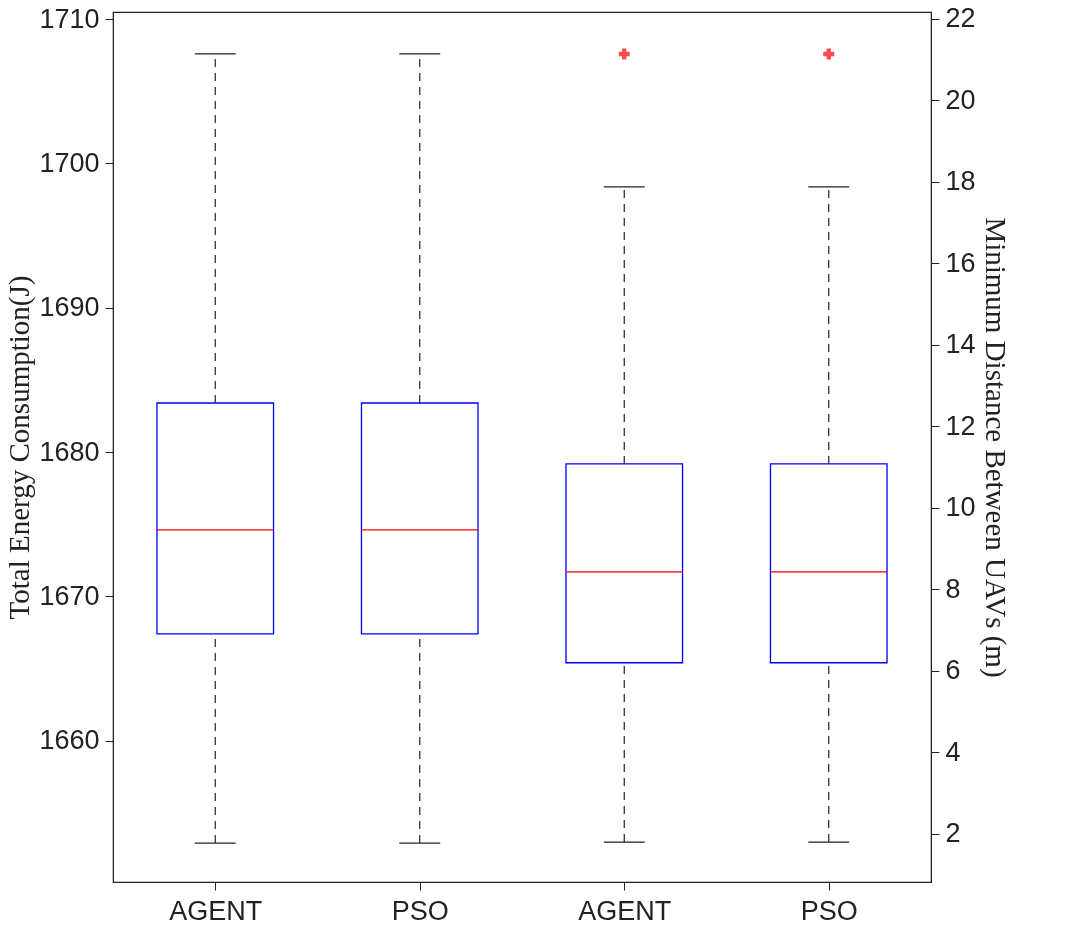 This screenshot has height=928, width=1071. Describe the element at coordinates (960, 181) in the screenshot. I see `y2-tick-label: 18` at that location.